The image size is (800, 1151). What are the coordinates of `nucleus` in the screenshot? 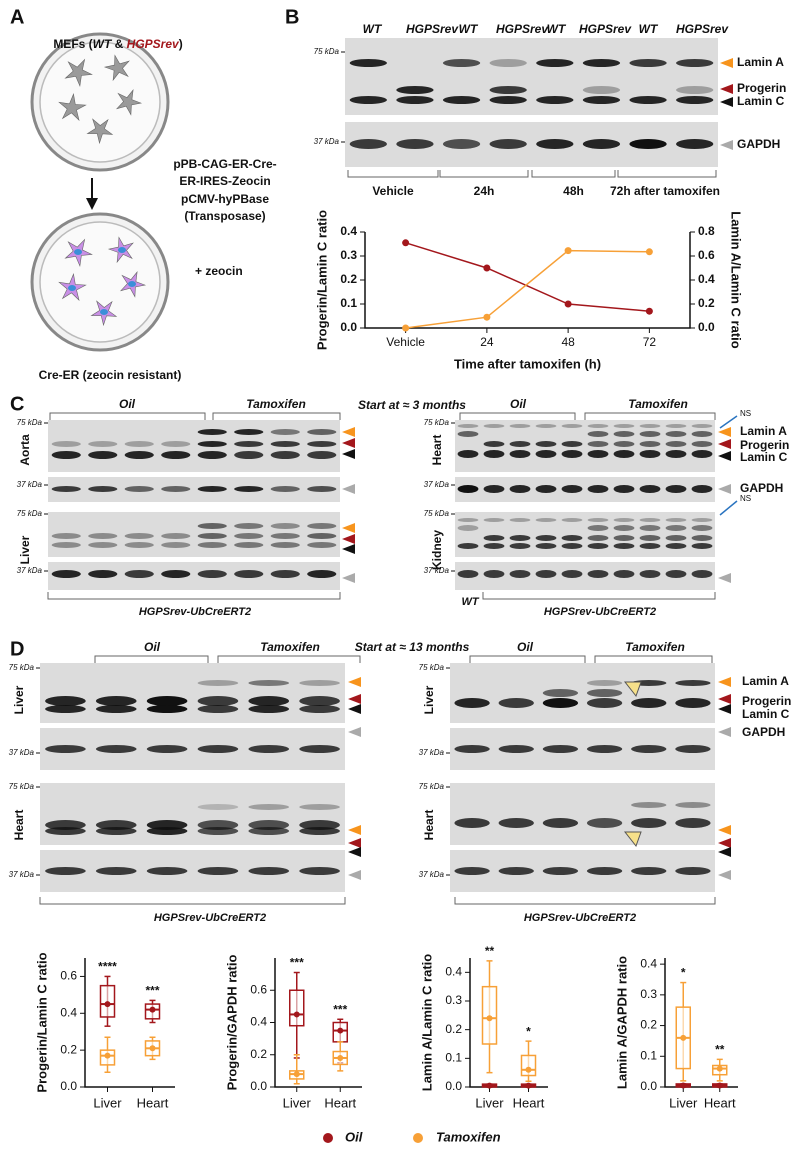 It's located at (78, 252).